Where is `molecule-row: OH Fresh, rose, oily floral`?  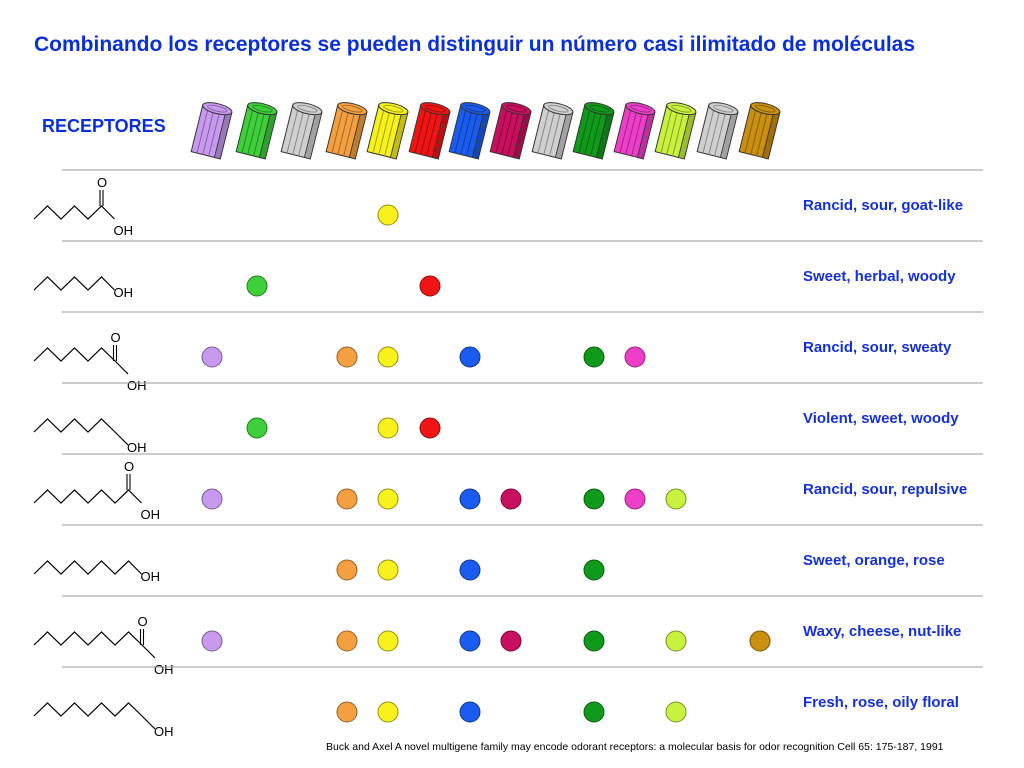 molecule-row: OH Fresh, rose, oily floral is located at coordinates (508, 702).